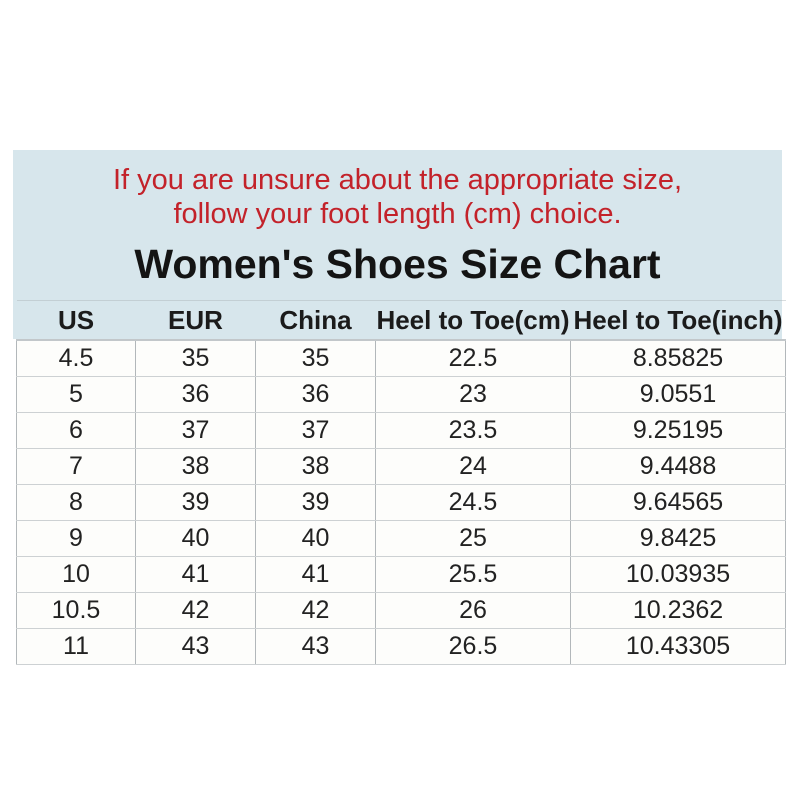 The image size is (800, 800). What do you see at coordinates (473, 502) in the screenshot?
I see `table-cell: 24.5` at bounding box center [473, 502].